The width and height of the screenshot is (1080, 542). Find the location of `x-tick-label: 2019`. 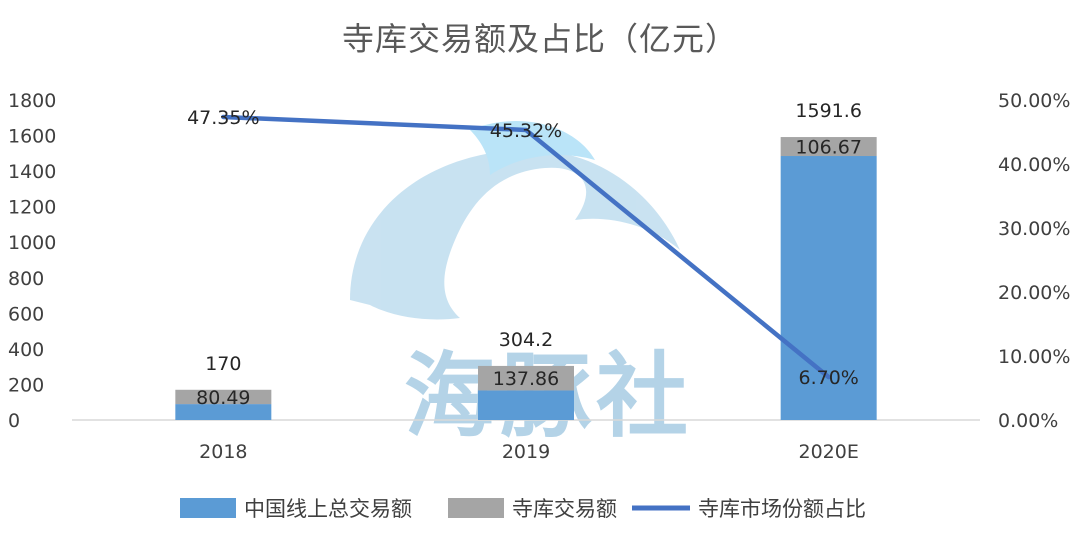

x-tick-label: 2019 is located at coordinates (526, 452).